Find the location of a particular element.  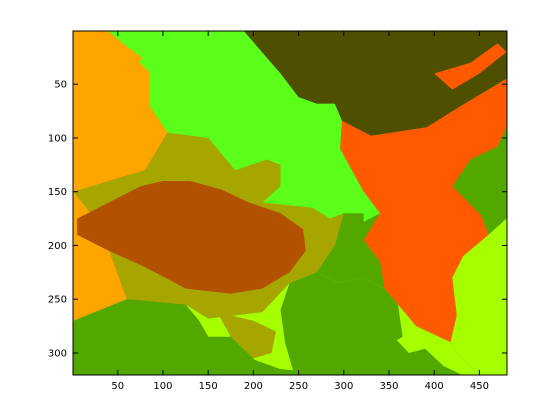

y-tick-label: 250 is located at coordinates (57, 300).